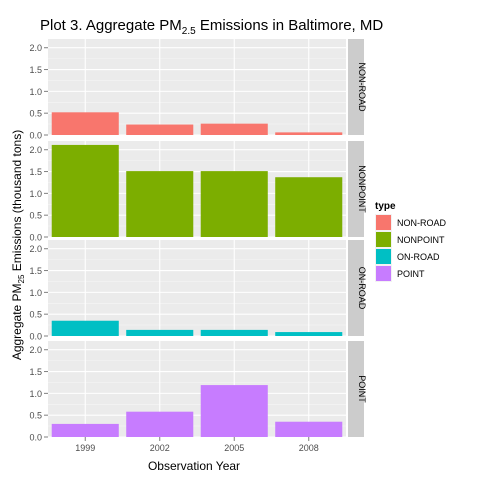 This screenshot has width=480, height=480. Describe the element at coordinates (234, 332) in the screenshot. I see `bar-on-road-2005` at that location.